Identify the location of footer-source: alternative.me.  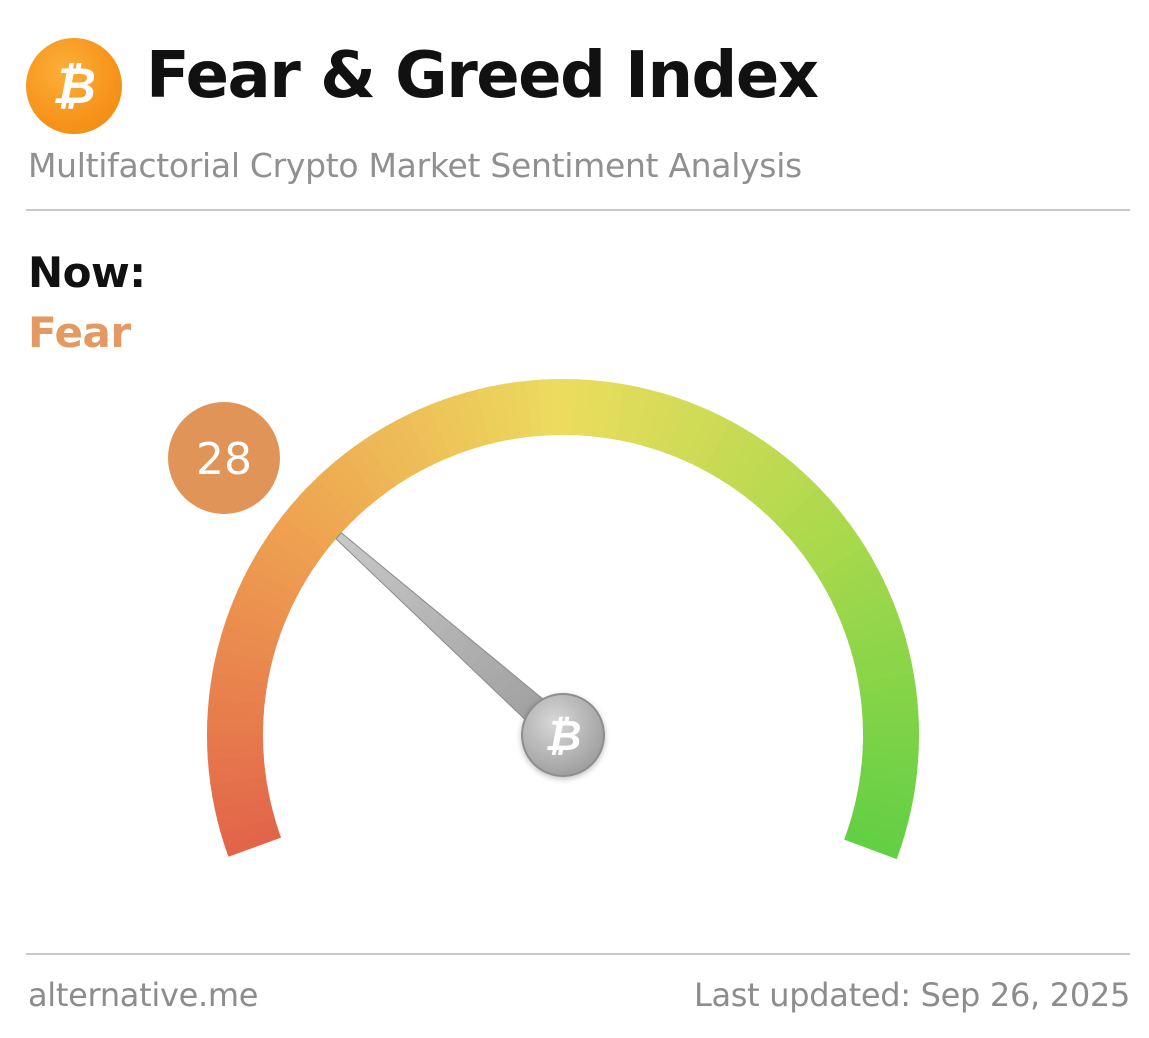
(143, 995).